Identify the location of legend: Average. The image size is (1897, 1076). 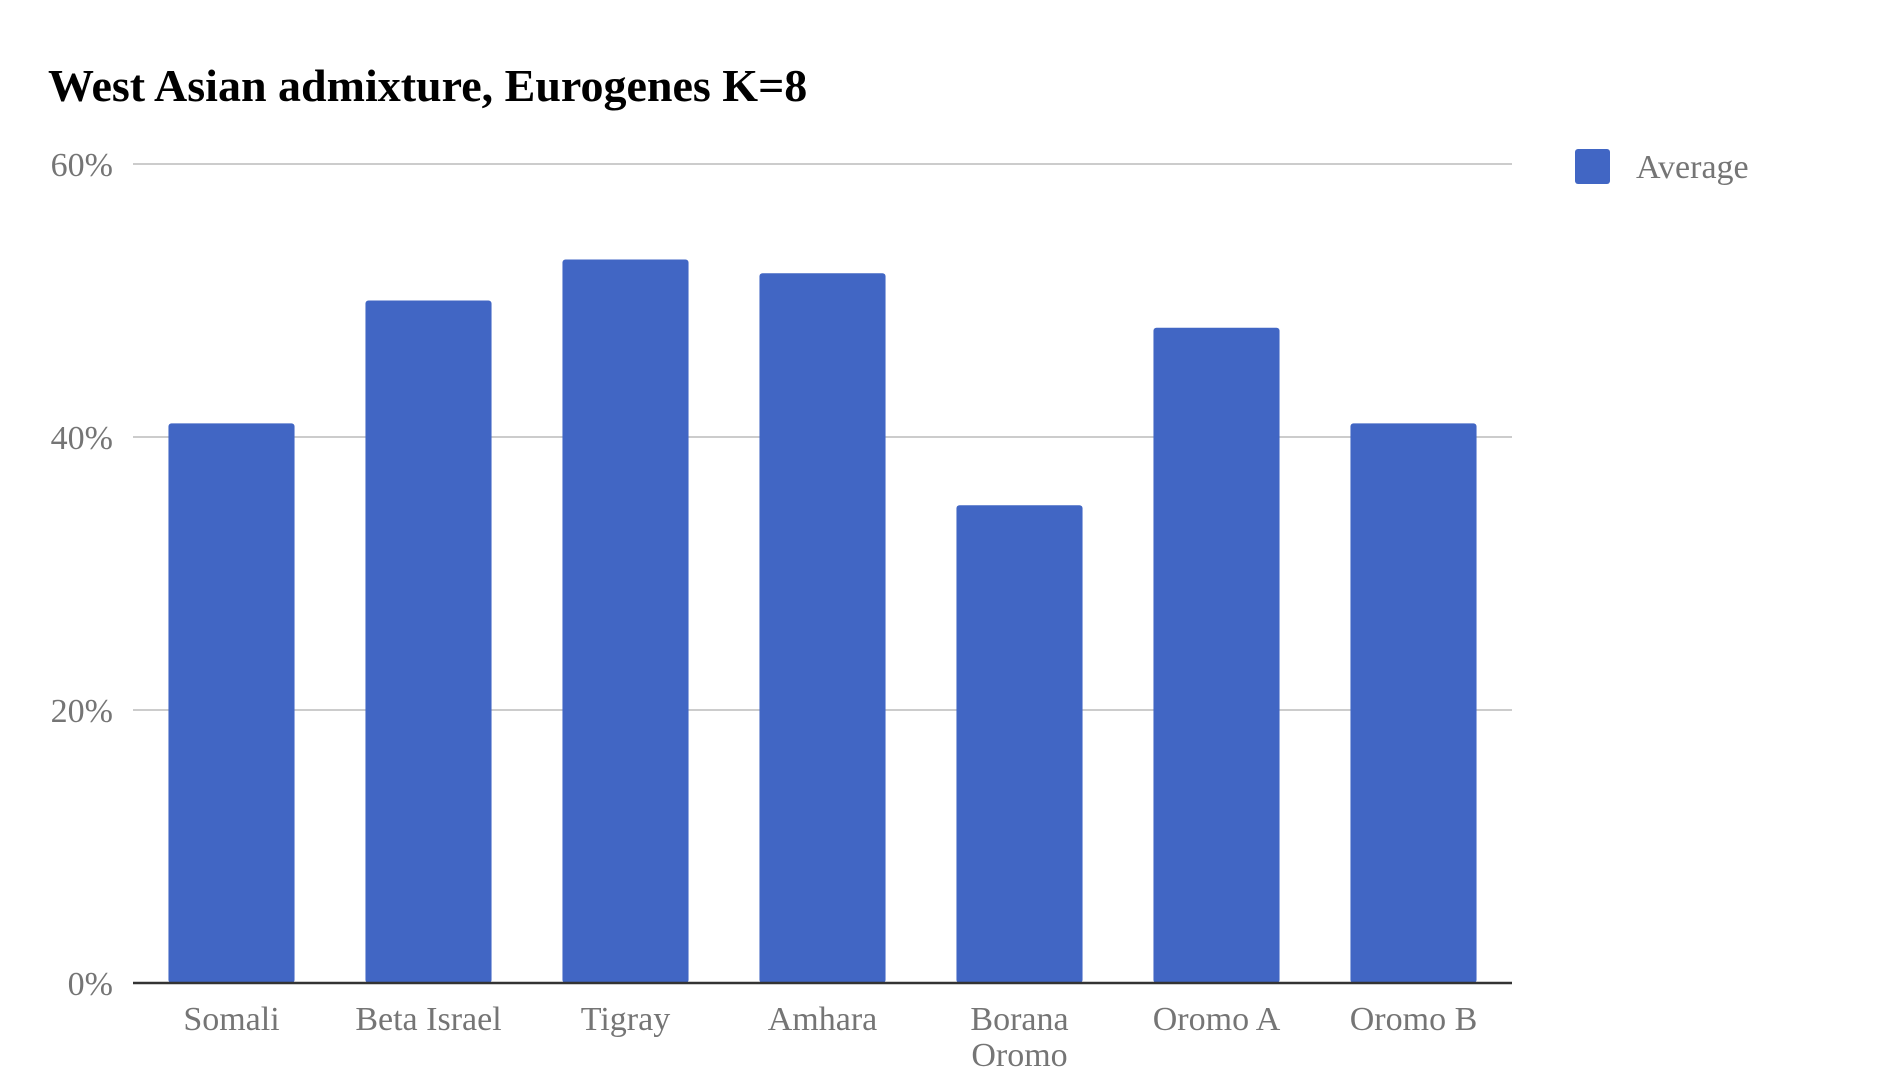
(1662, 167).